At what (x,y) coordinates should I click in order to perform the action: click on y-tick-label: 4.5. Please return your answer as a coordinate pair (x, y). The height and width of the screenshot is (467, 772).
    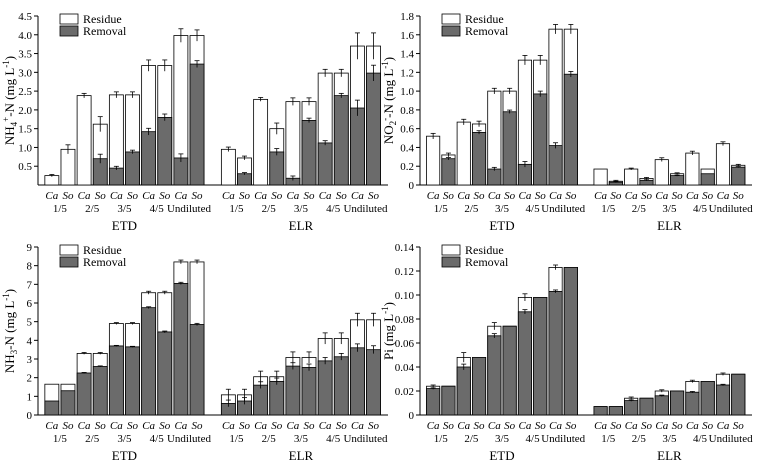
    Looking at the image, I should click on (25, 17).